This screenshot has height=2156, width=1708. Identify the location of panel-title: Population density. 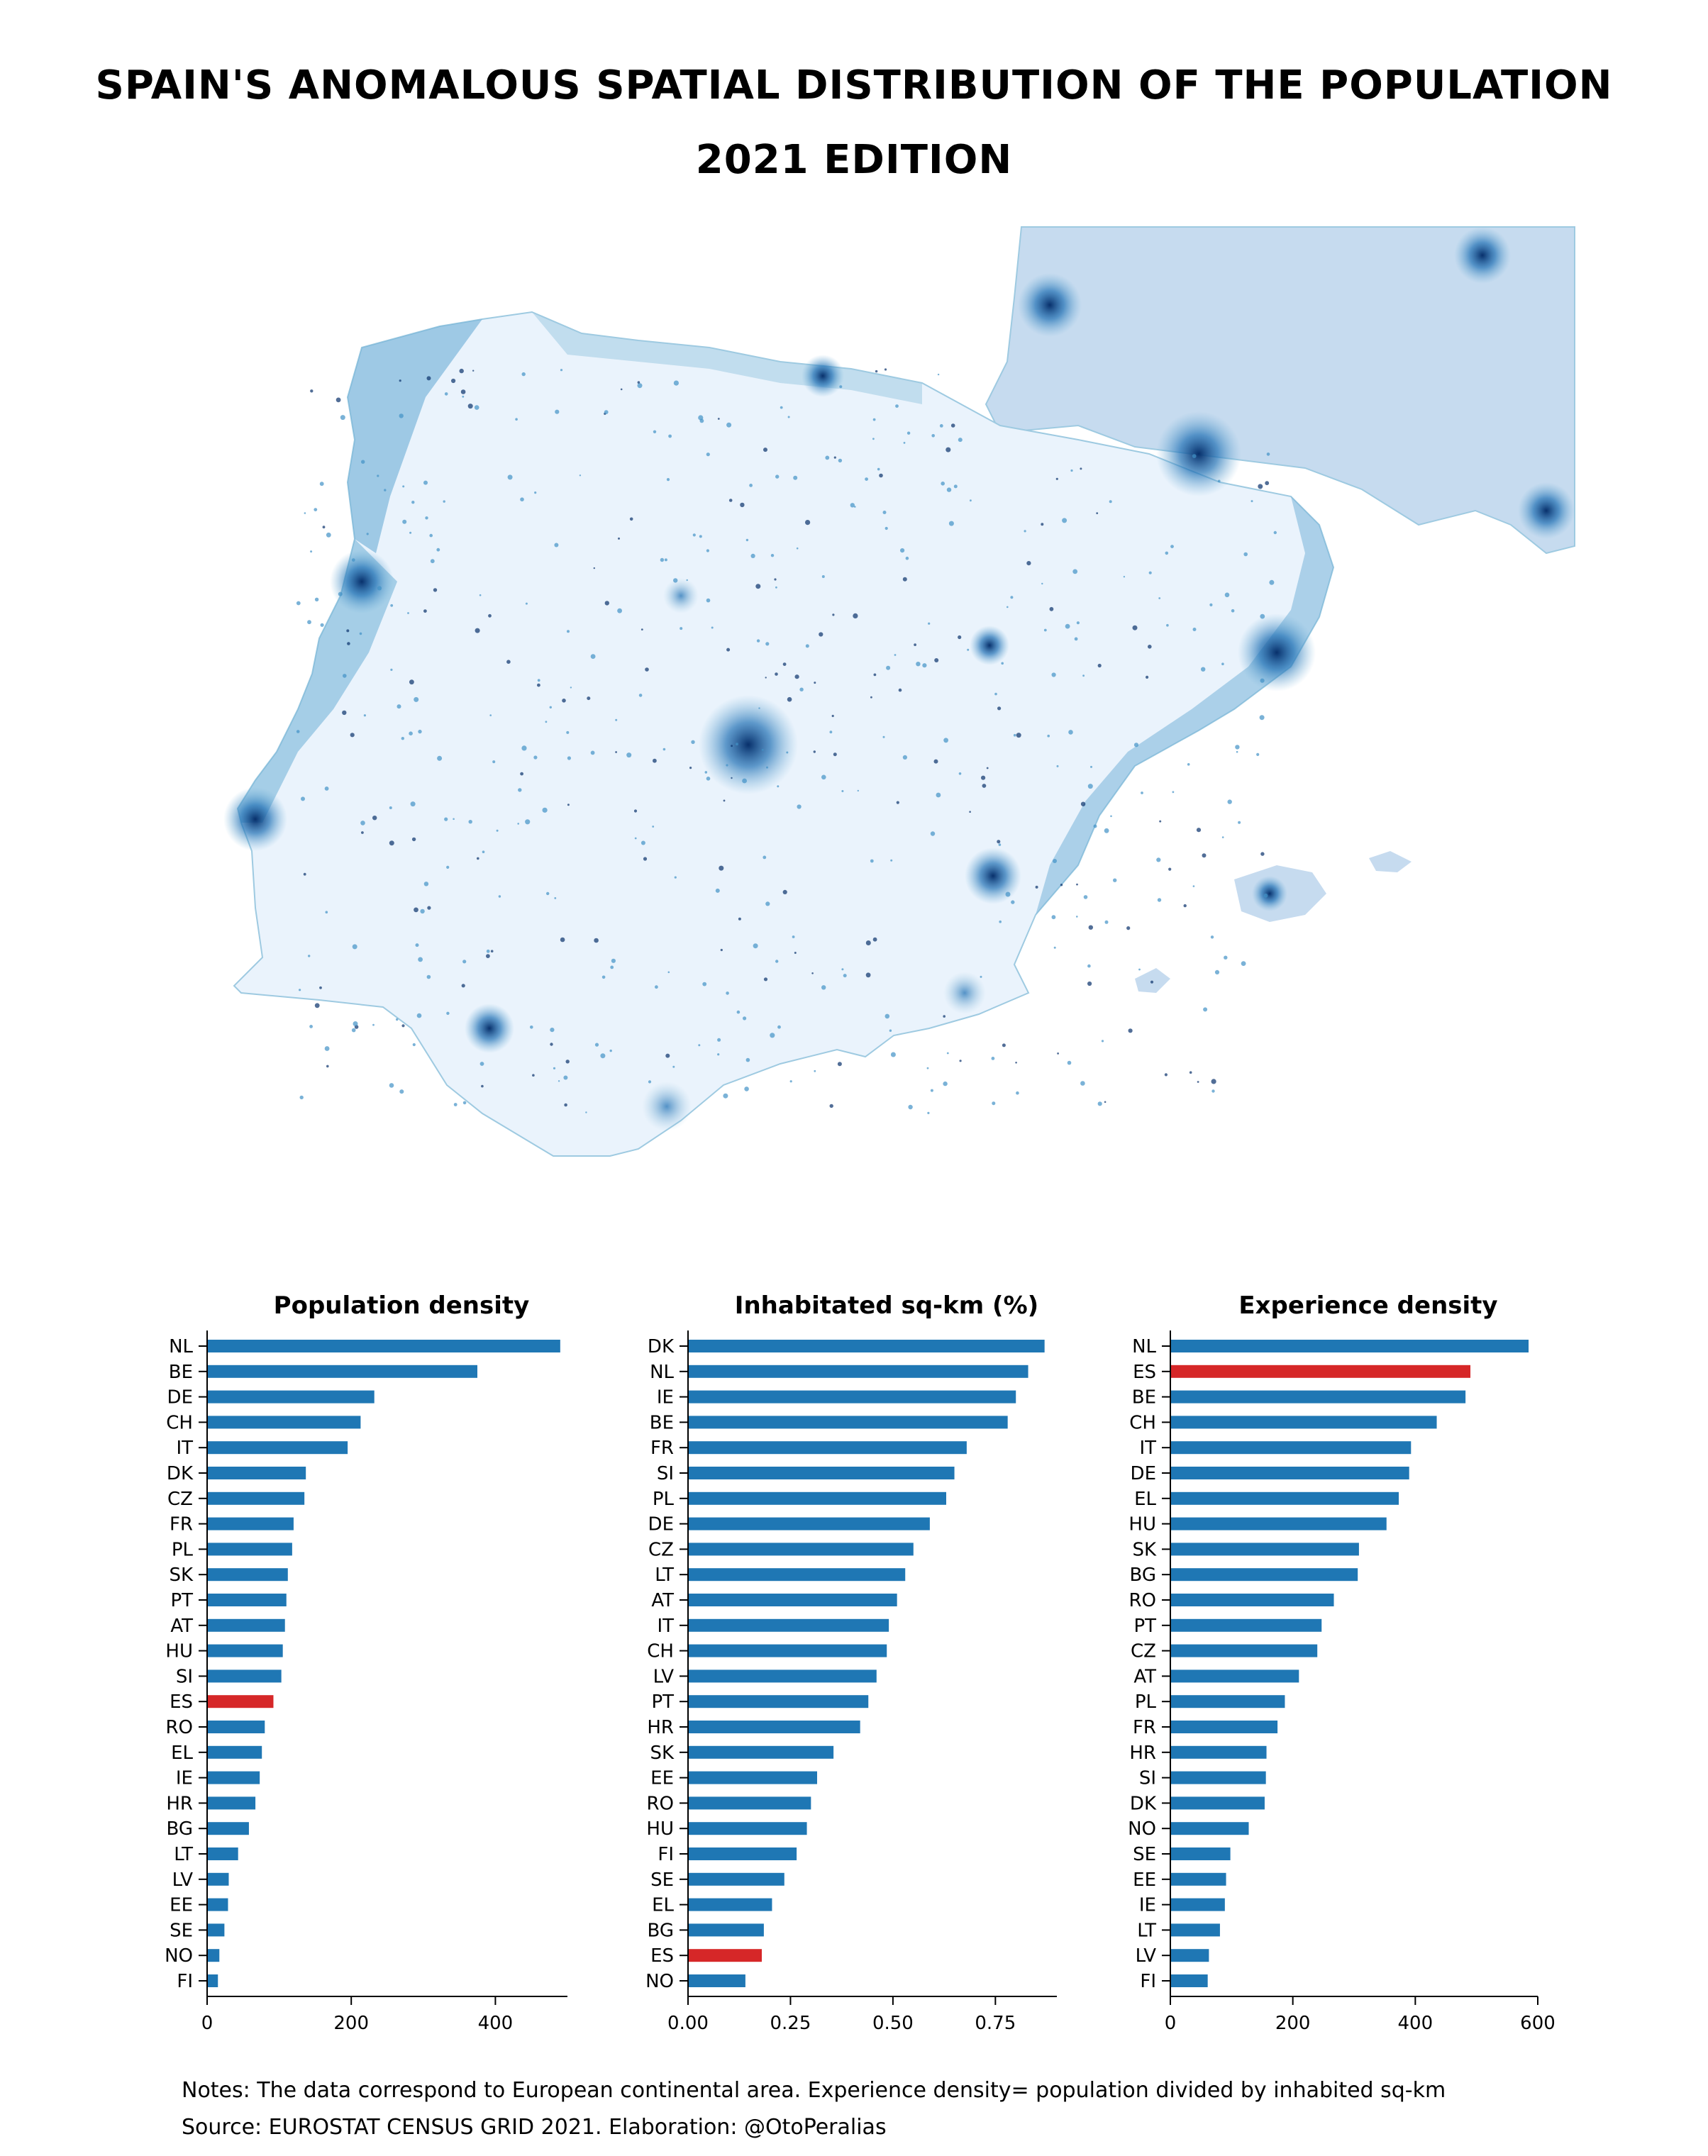
(402, 1305).